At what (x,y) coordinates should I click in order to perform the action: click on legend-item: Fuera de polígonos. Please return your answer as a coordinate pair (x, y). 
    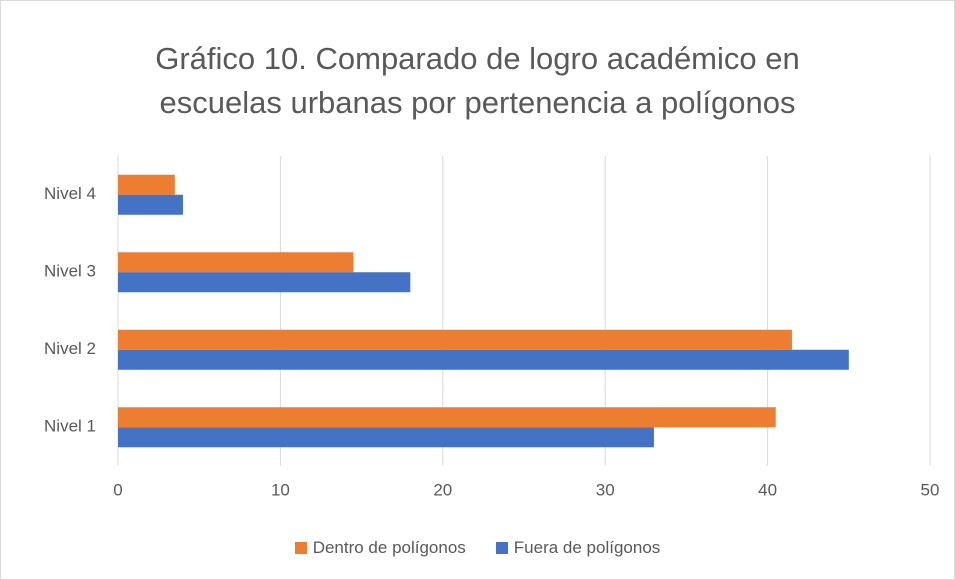
    Looking at the image, I should click on (578, 548).